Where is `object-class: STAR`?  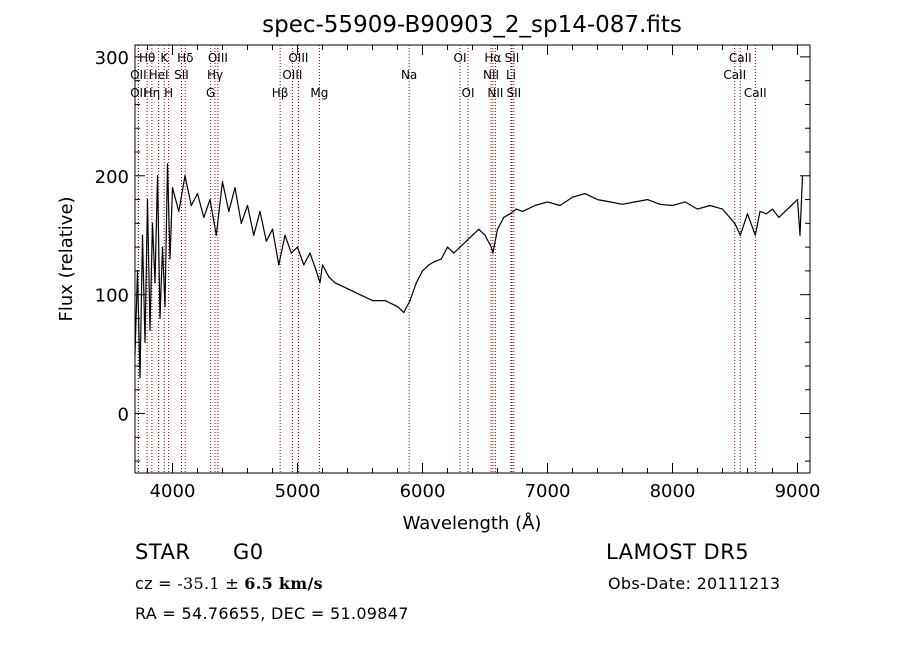 object-class: STAR is located at coordinates (163, 552).